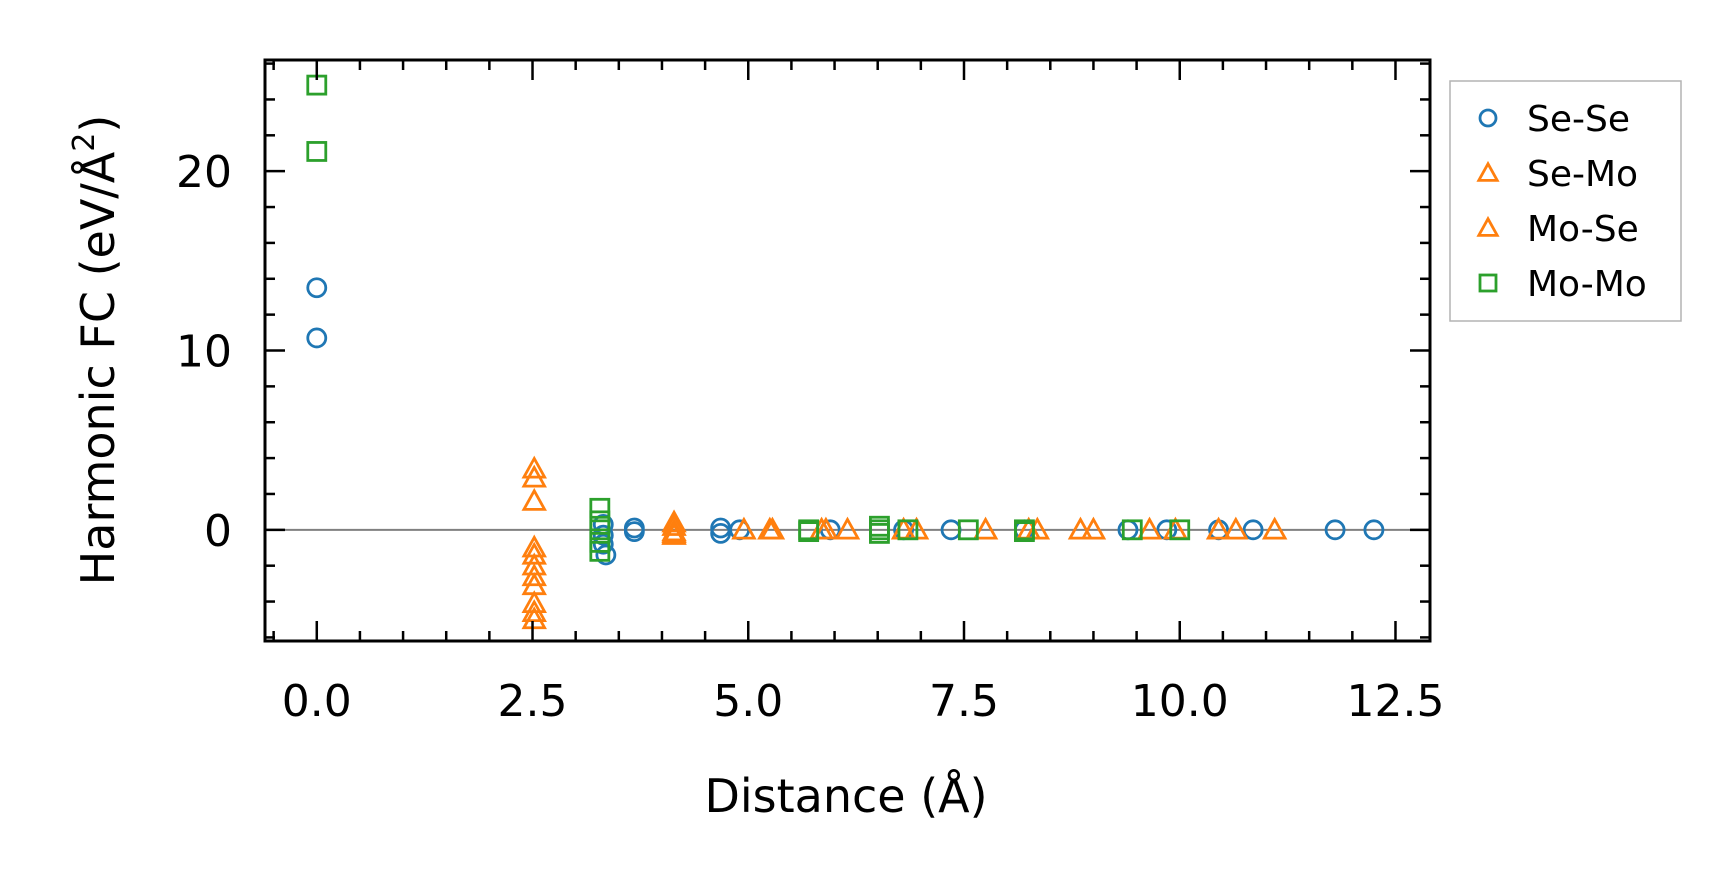 This screenshot has width=1736, height=883. I want to click on x-tick-label: 7.5, so click(964, 701).